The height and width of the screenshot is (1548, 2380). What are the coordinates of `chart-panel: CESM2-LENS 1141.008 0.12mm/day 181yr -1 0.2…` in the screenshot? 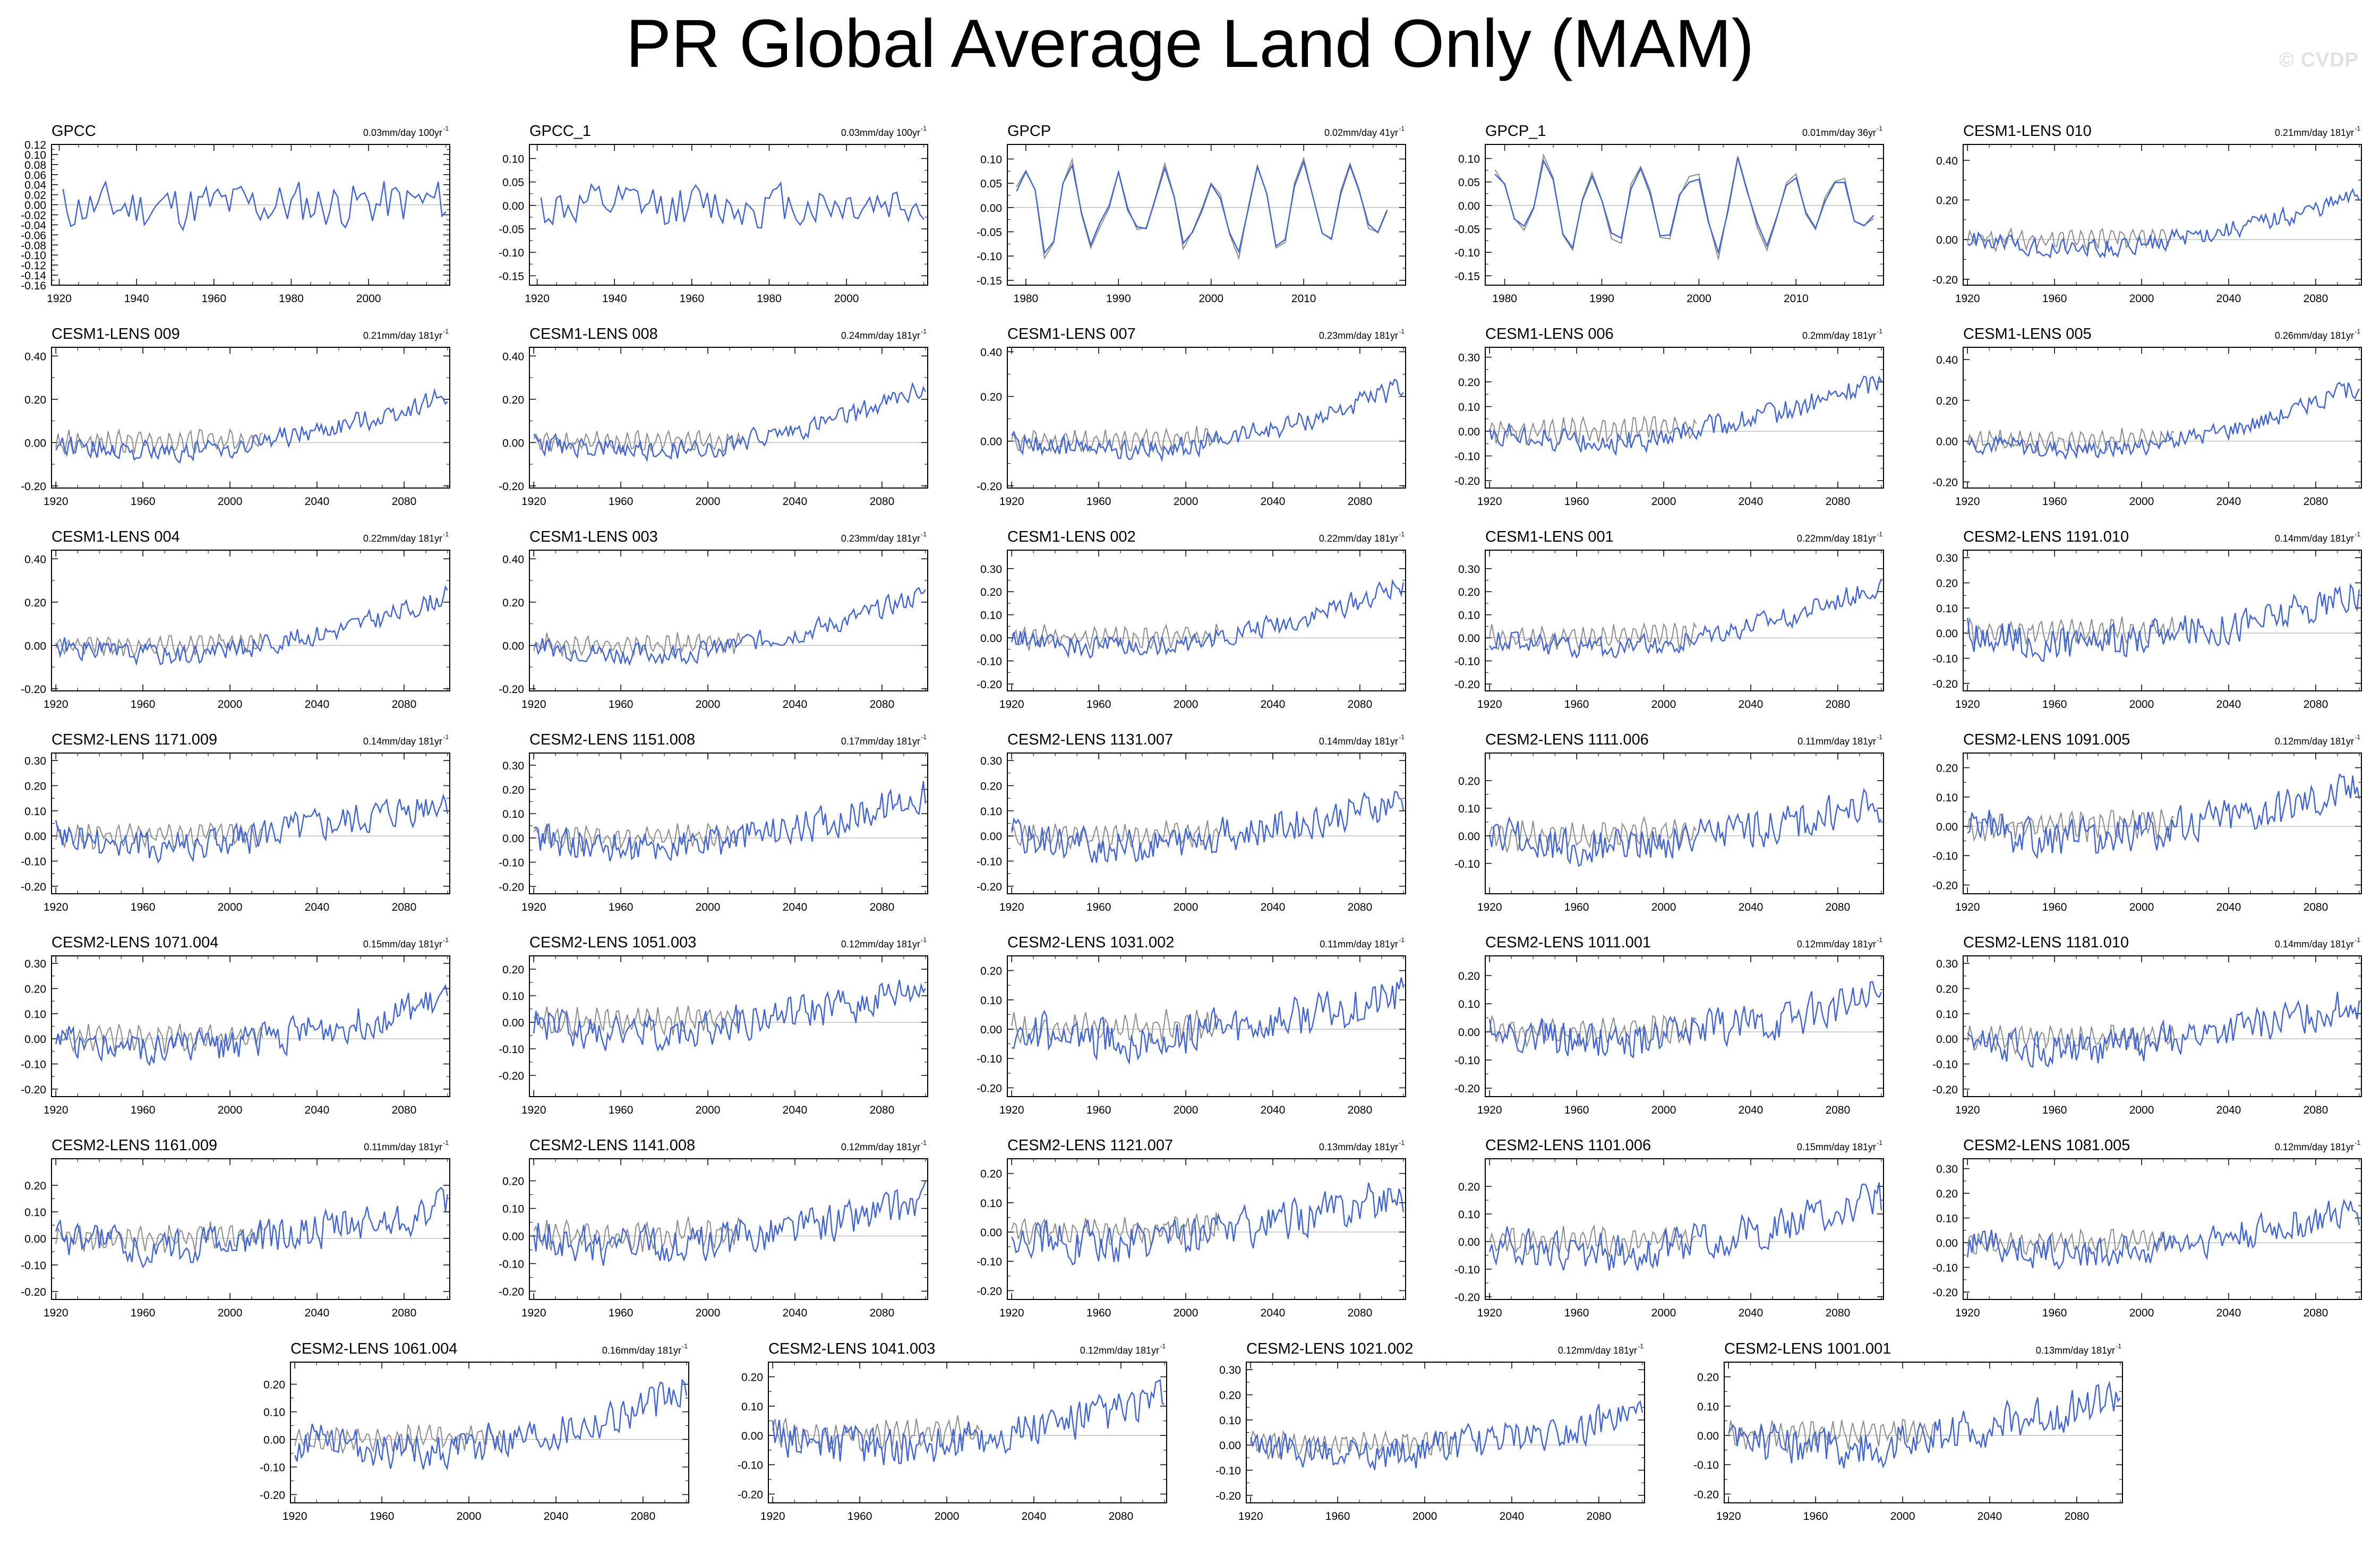 It's located at (713, 1228).